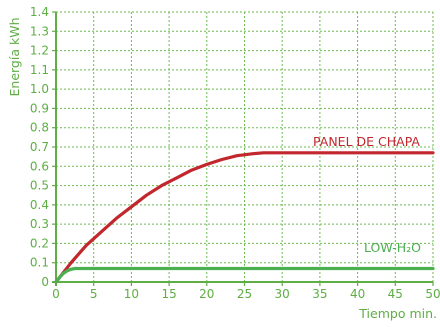 Image resolution: width=440 pixels, height=327 pixels. What do you see at coordinates (39, 166) in the screenshot?
I see `y-tick-label: 0.6` at bounding box center [39, 166].